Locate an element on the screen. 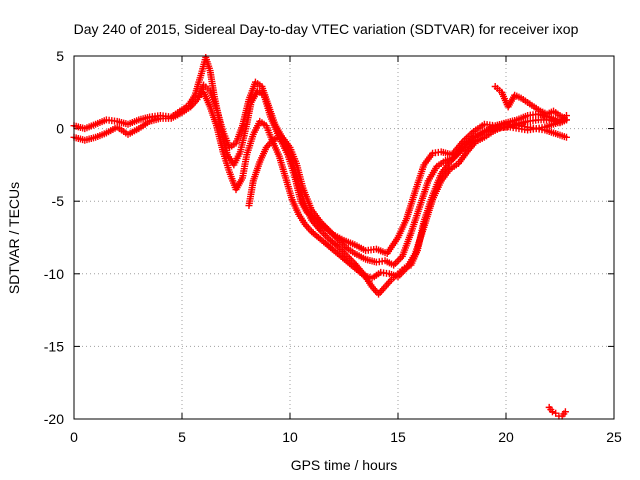 This screenshot has height=480, width=640. x-tick-label: 25 is located at coordinates (614, 437).